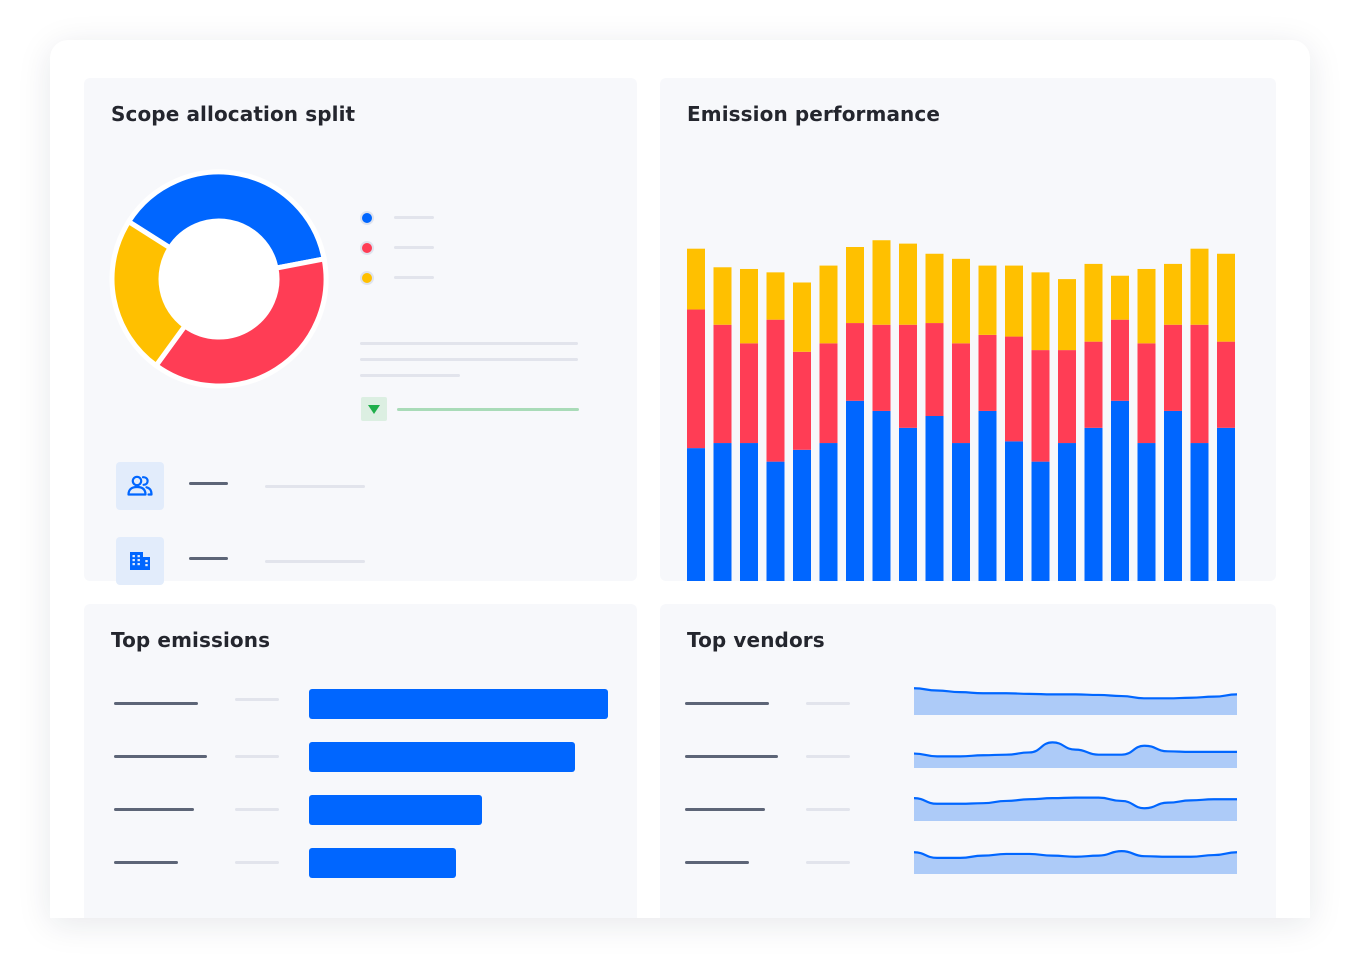  What do you see at coordinates (756, 640) in the screenshot?
I see `top-vendors-title: Top vendors` at bounding box center [756, 640].